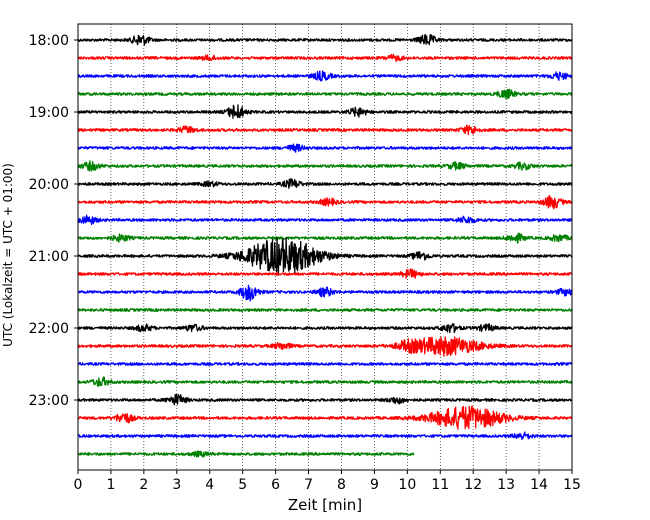 The width and height of the screenshot is (650, 520). I want to click on y-tick-label: 20:00, so click(49, 185).